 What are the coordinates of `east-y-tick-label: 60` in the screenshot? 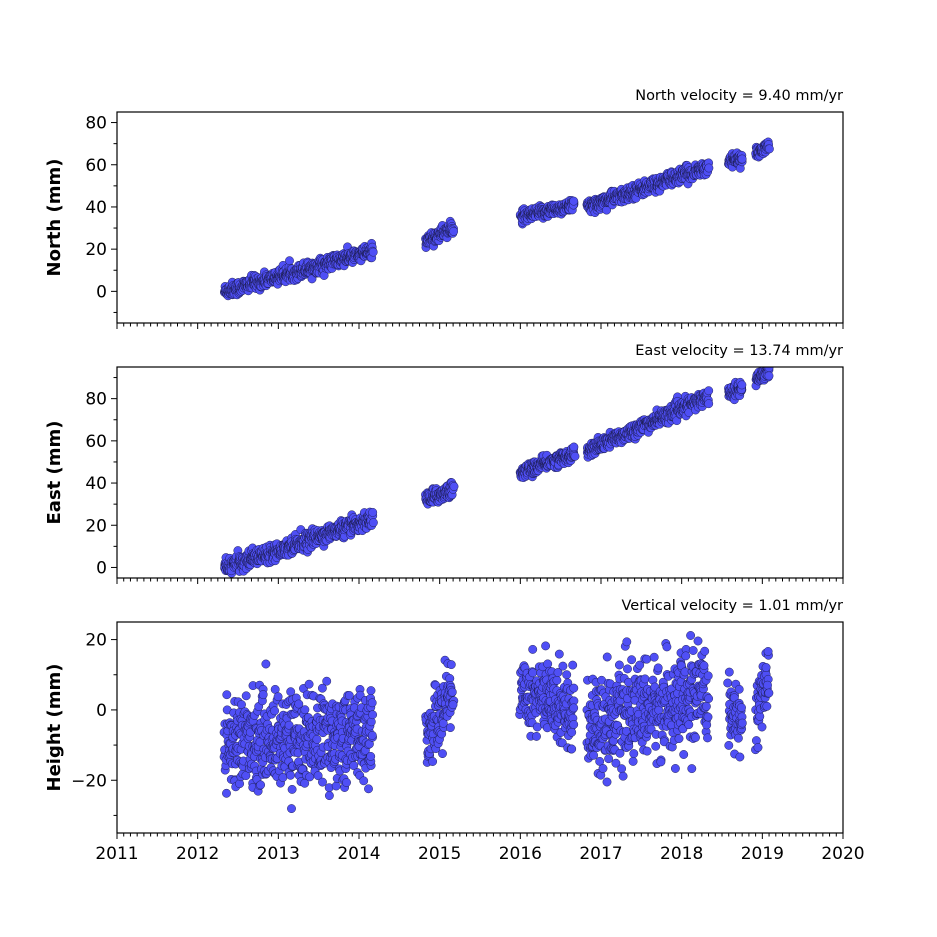 It's located at (96, 442).